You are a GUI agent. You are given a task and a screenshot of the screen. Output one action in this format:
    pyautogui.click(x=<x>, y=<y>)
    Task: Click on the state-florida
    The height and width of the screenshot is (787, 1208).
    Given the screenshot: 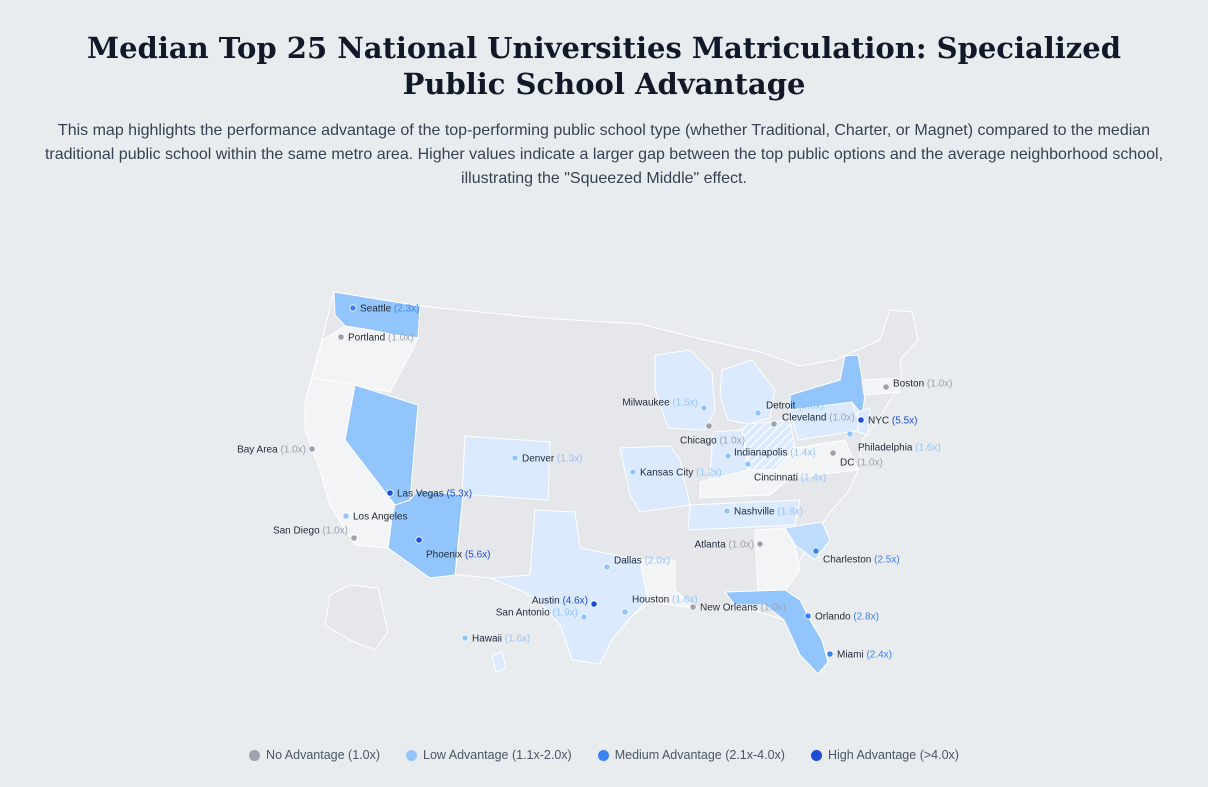 What is the action you would take?
    pyautogui.click(x=776, y=632)
    